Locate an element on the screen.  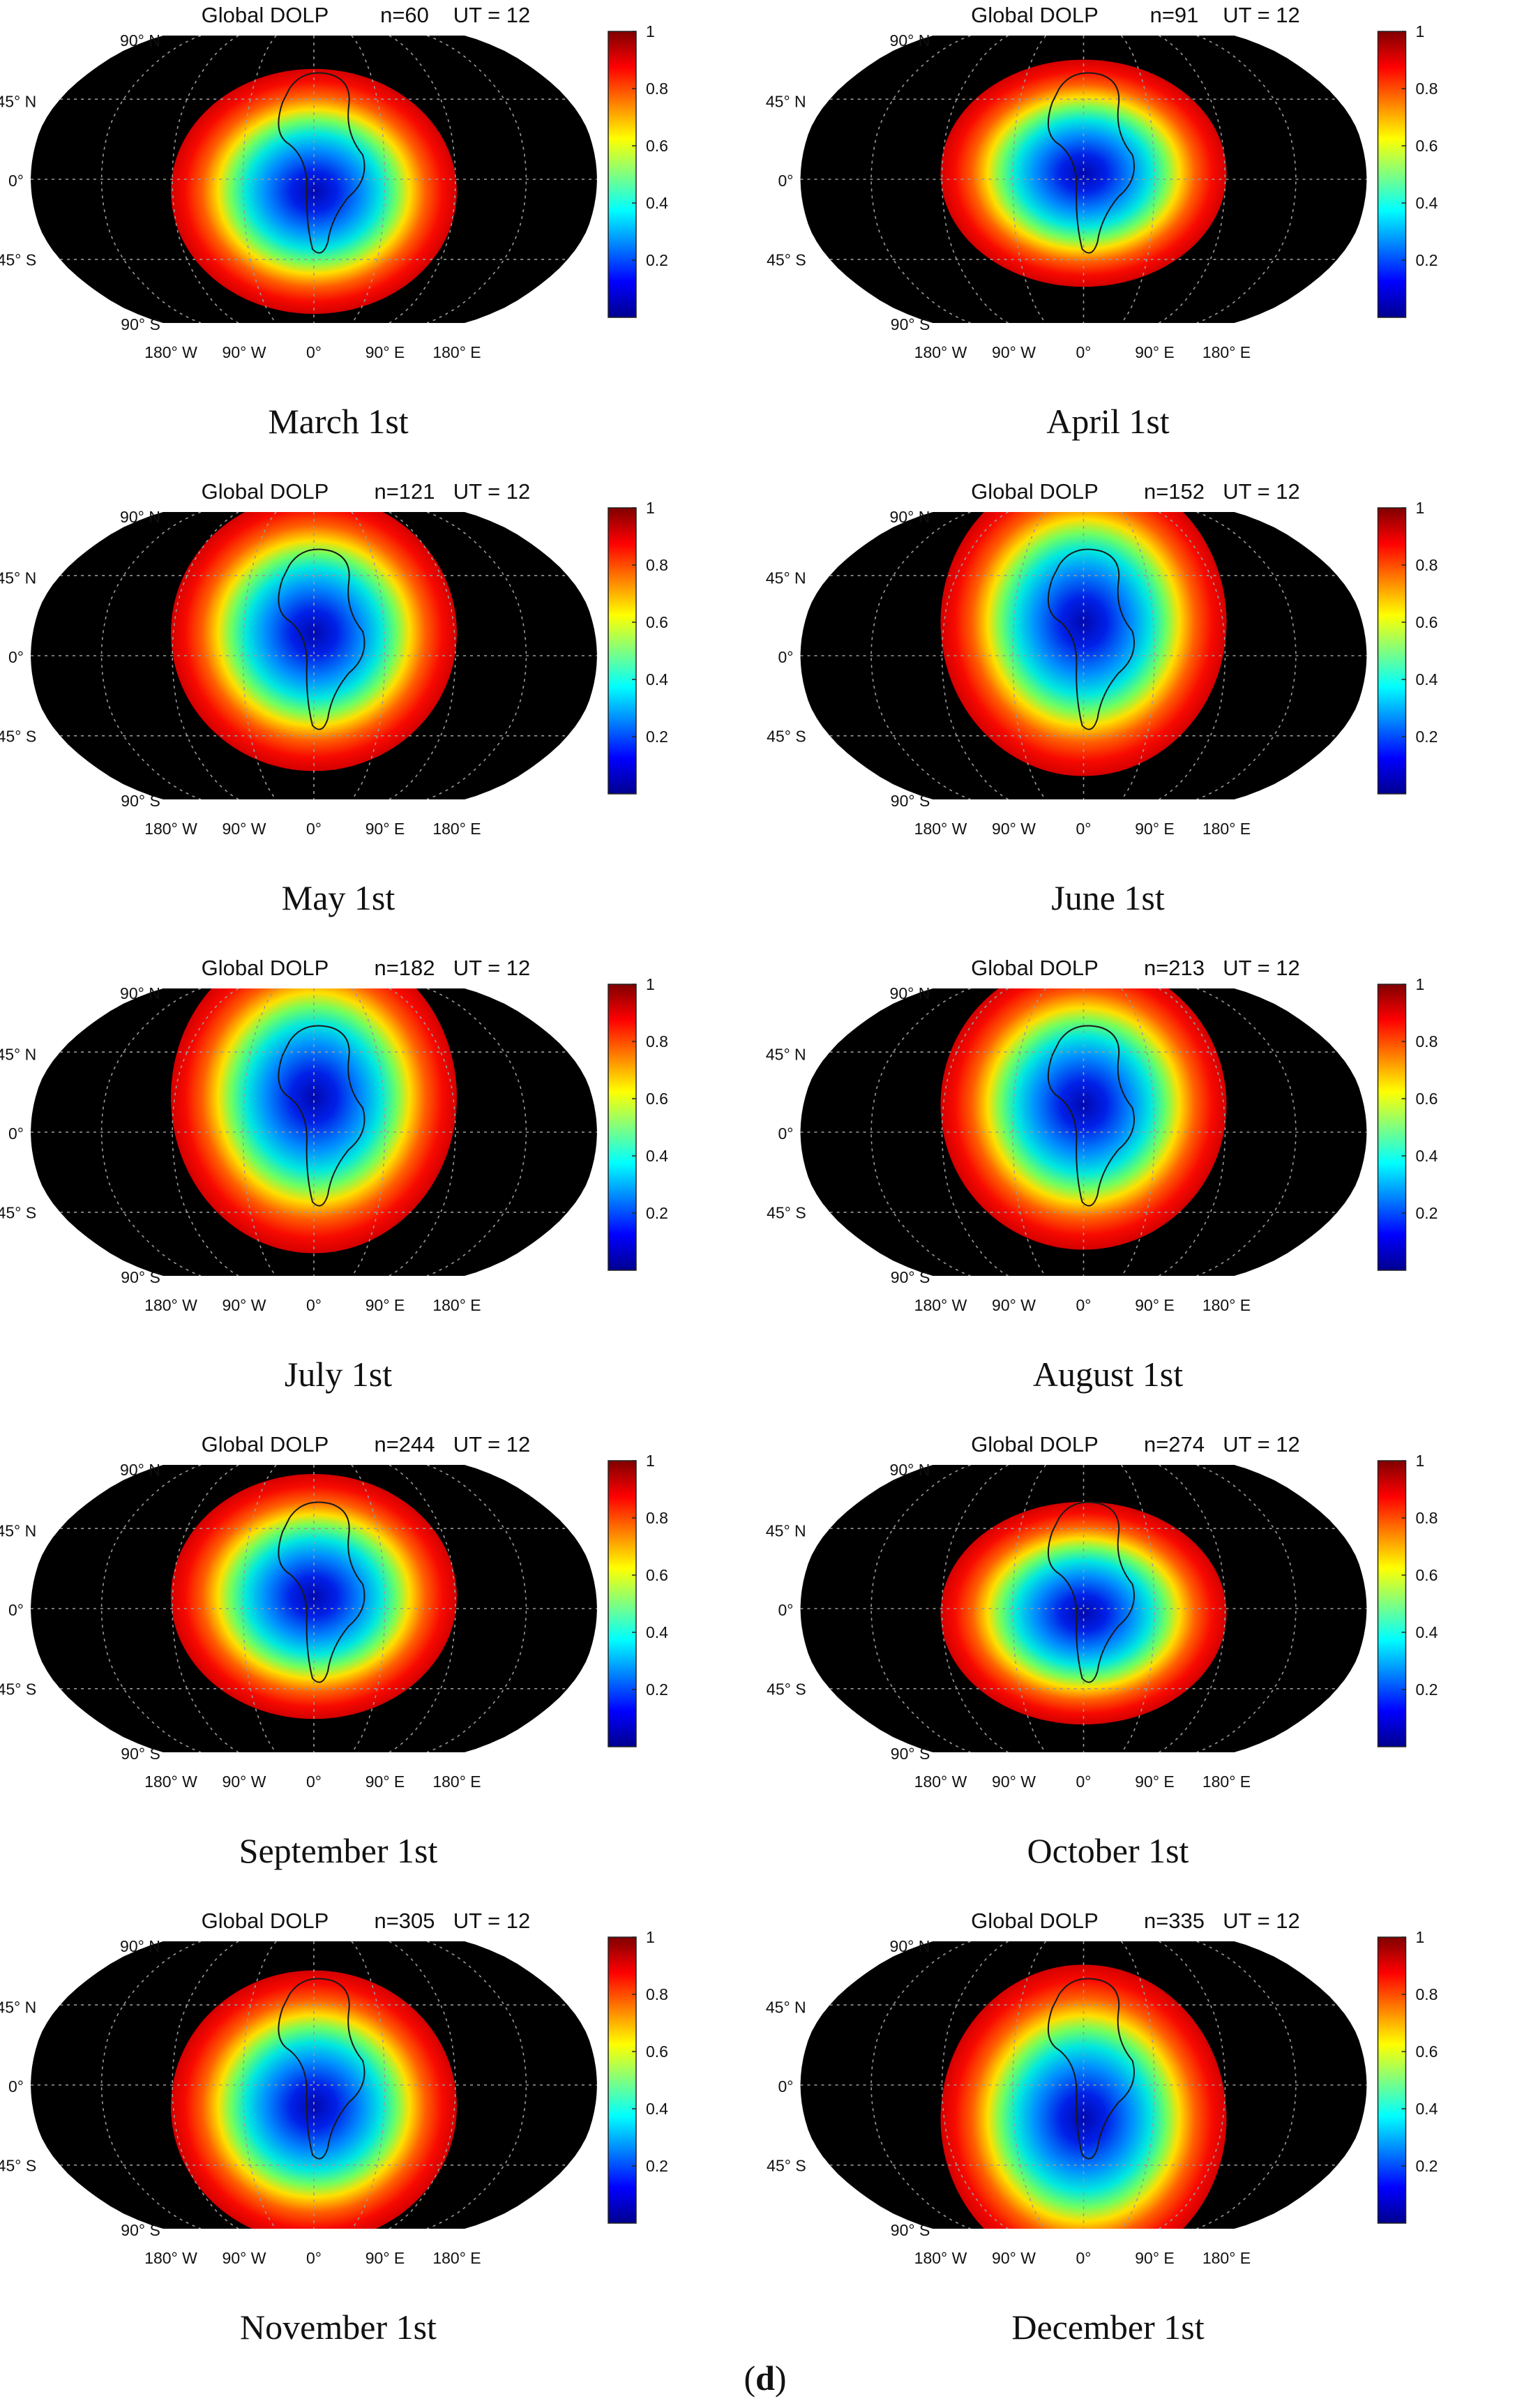
map-title-n-label: n=91 is located at coordinates (1174, 15).